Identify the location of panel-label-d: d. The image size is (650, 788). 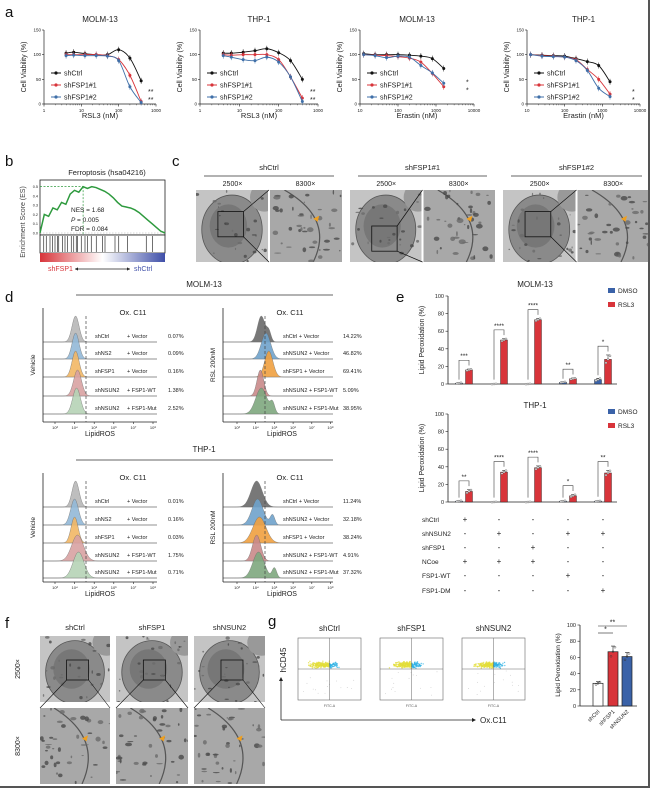
(9, 297).